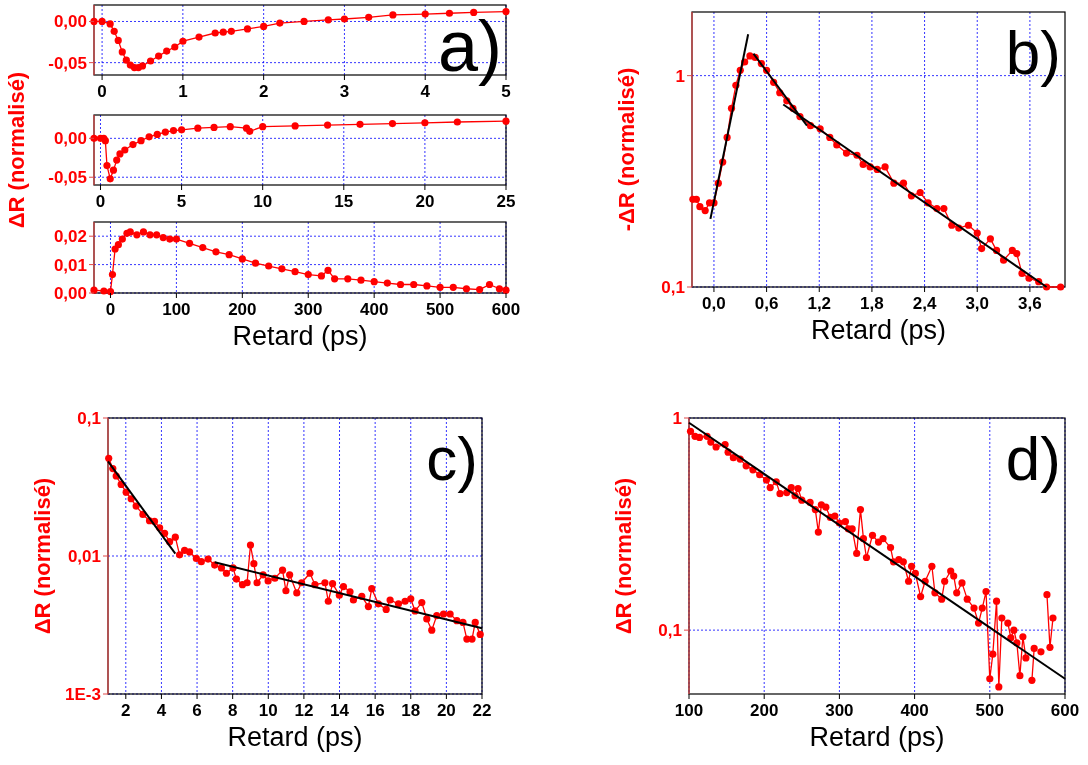  What do you see at coordinates (304, 710) in the screenshot?
I see `x-tick-label: 12` at bounding box center [304, 710].